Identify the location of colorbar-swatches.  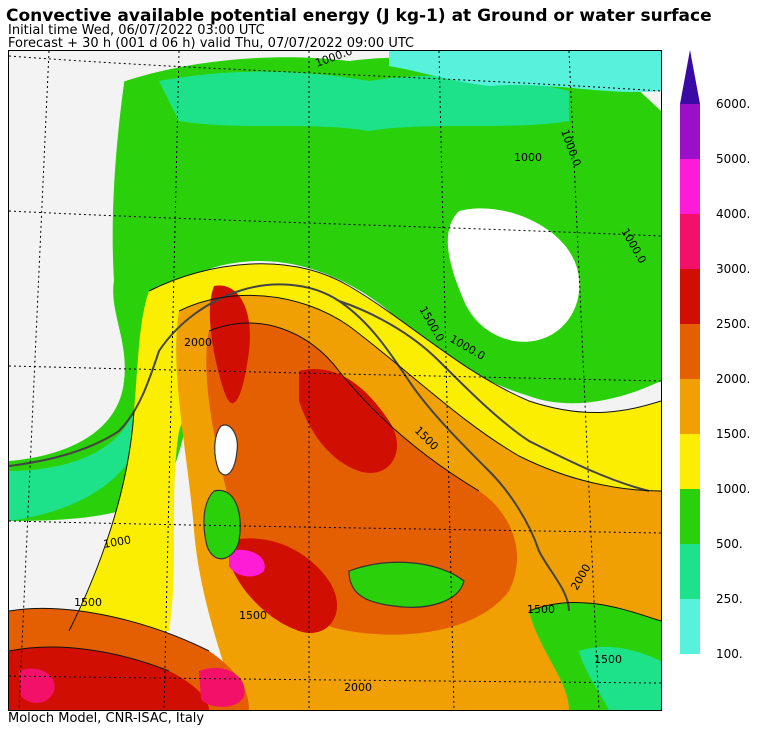
(690, 352).